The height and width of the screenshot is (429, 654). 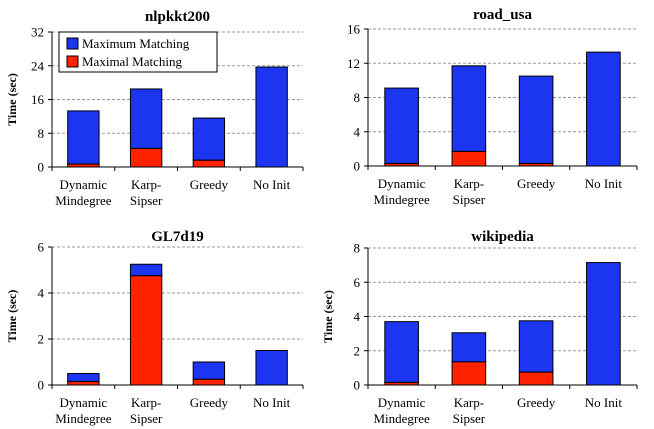 I want to click on y-tick-label: 12, so click(x=353, y=63).